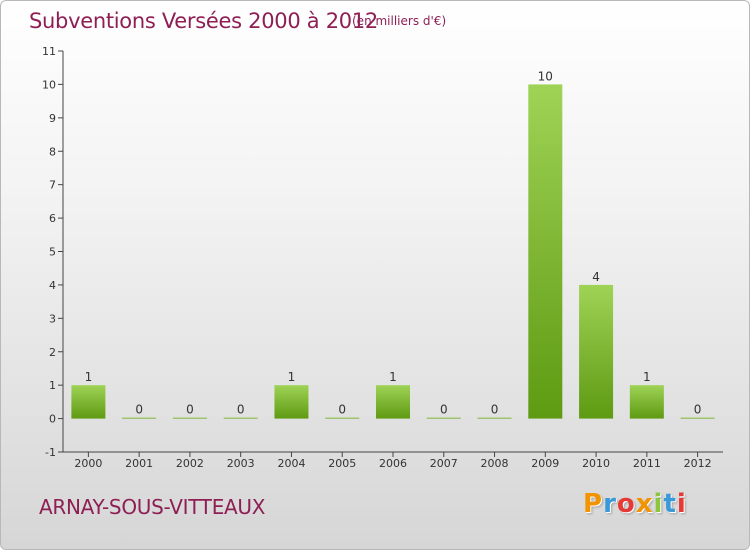 The height and width of the screenshot is (550, 750). I want to click on y-tick-label: 8, so click(52, 151).